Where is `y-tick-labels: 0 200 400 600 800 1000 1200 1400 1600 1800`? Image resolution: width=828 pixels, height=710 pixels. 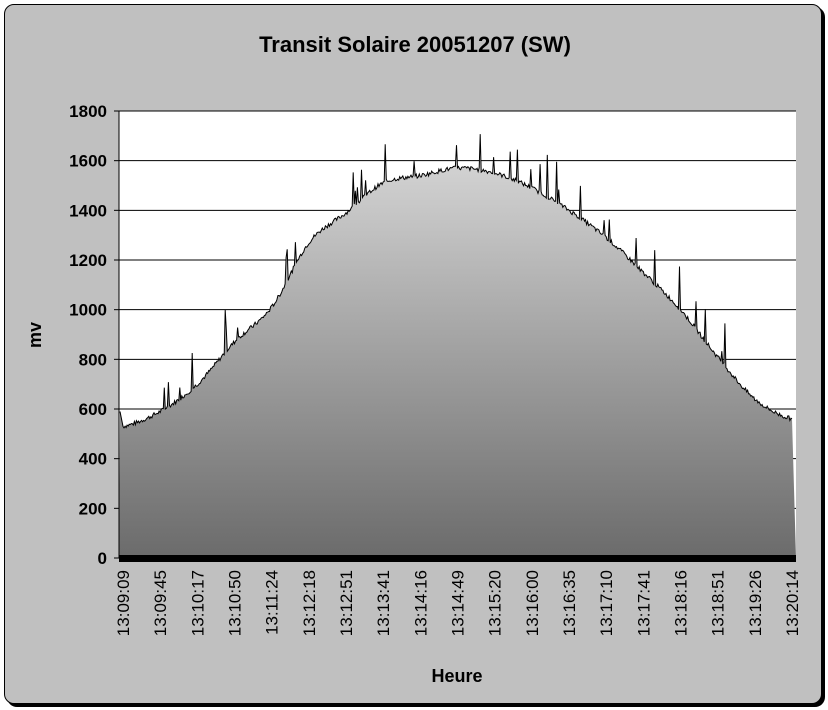 y-tick-labels: 0 200 400 600 800 1000 1200 1400 1600 1800 is located at coordinates (94, 335).